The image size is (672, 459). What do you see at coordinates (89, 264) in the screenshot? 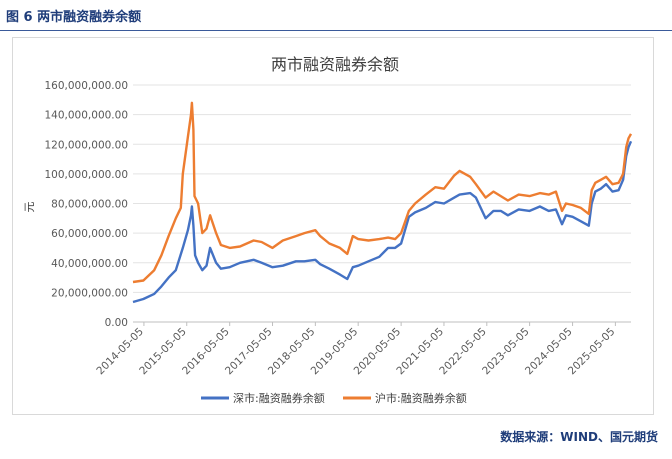
I see `y-tick-label: 40,000,000.00` at bounding box center [89, 264].